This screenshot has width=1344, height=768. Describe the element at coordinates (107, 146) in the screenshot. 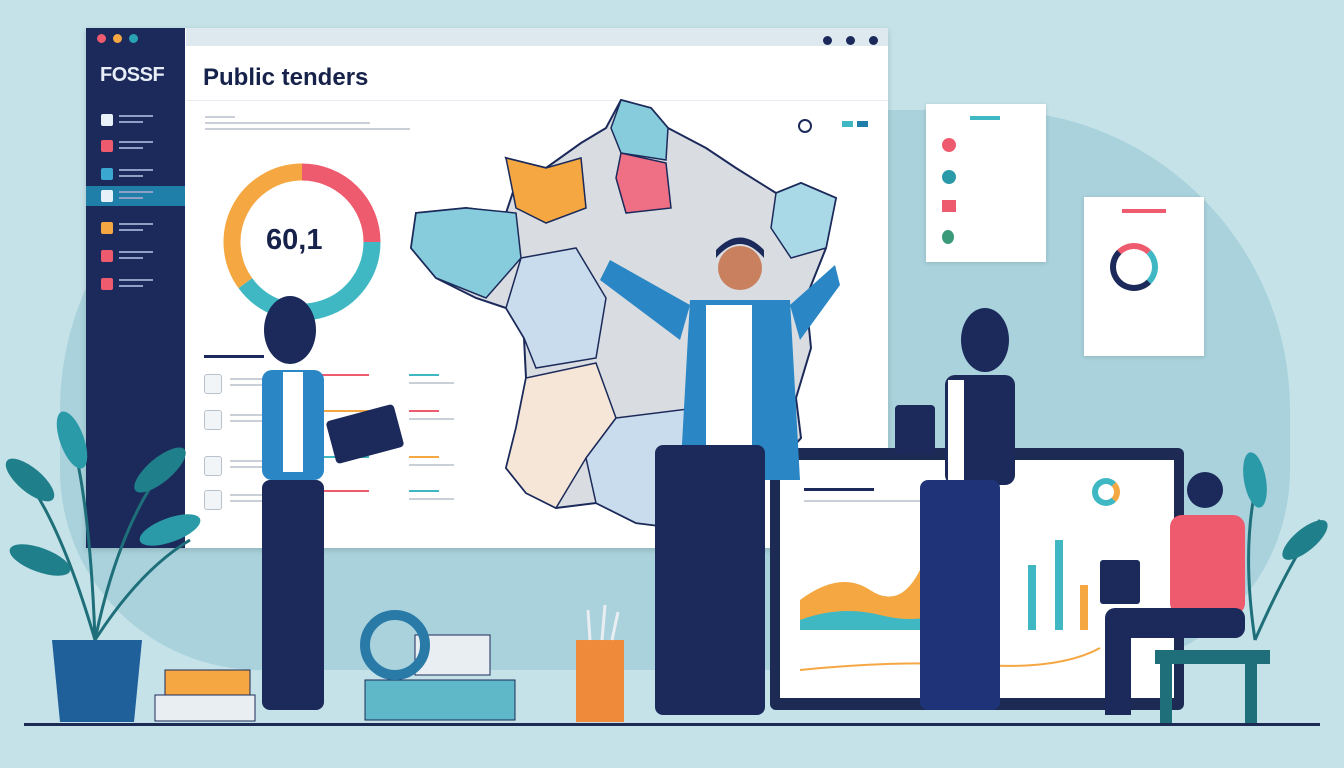

I see `lock-icon` at that location.